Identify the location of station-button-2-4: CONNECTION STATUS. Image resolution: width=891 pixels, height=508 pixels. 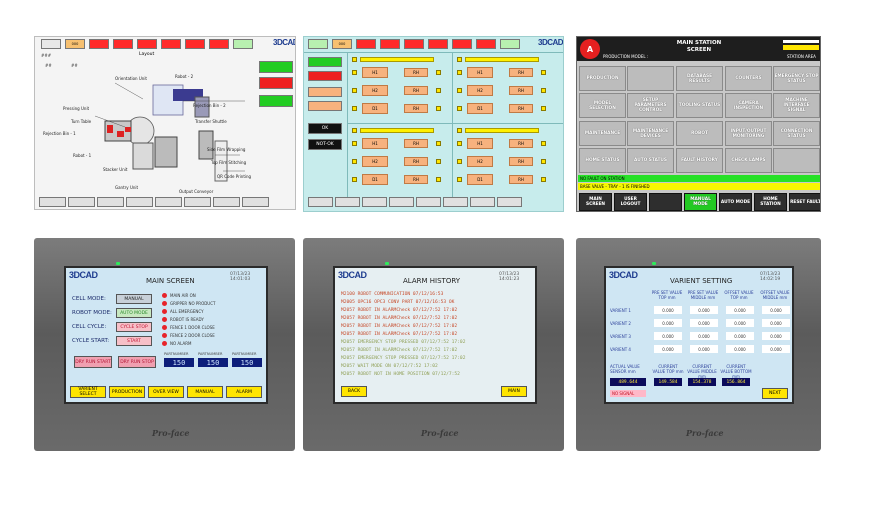
(796, 133).